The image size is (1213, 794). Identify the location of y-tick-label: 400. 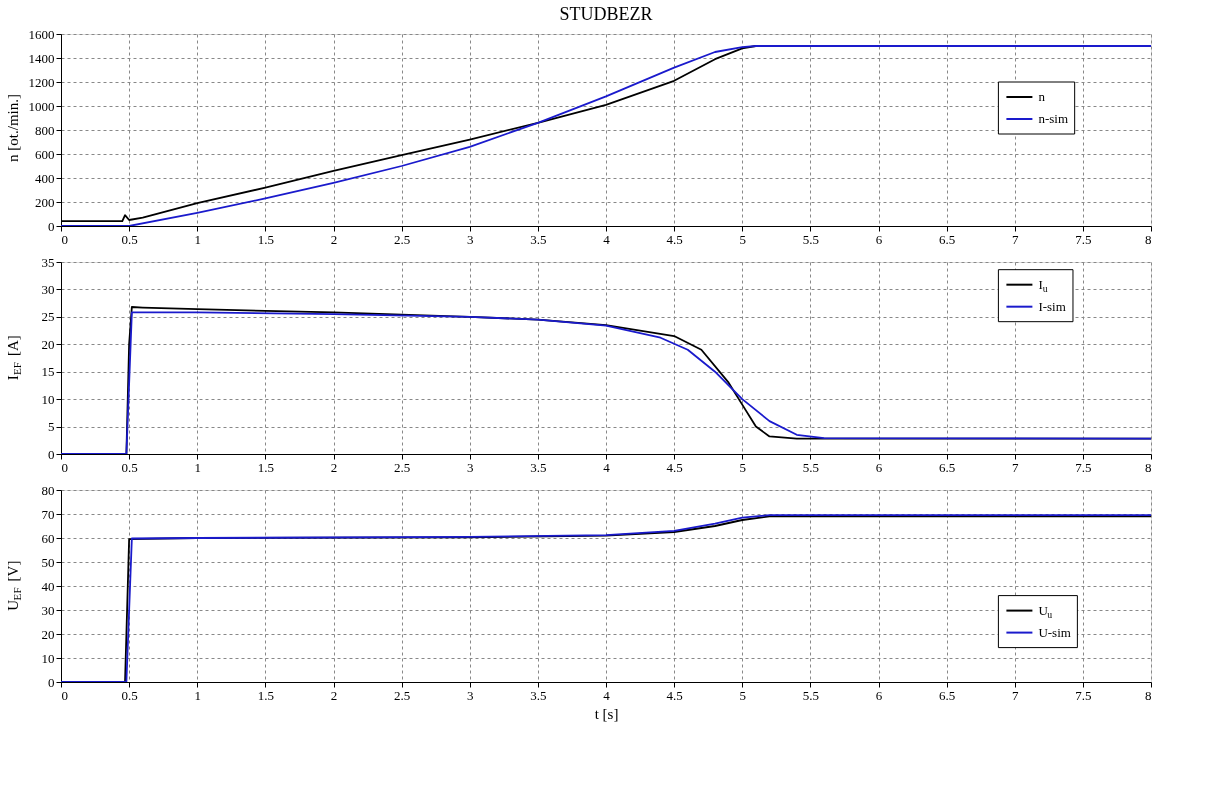
(45, 178).